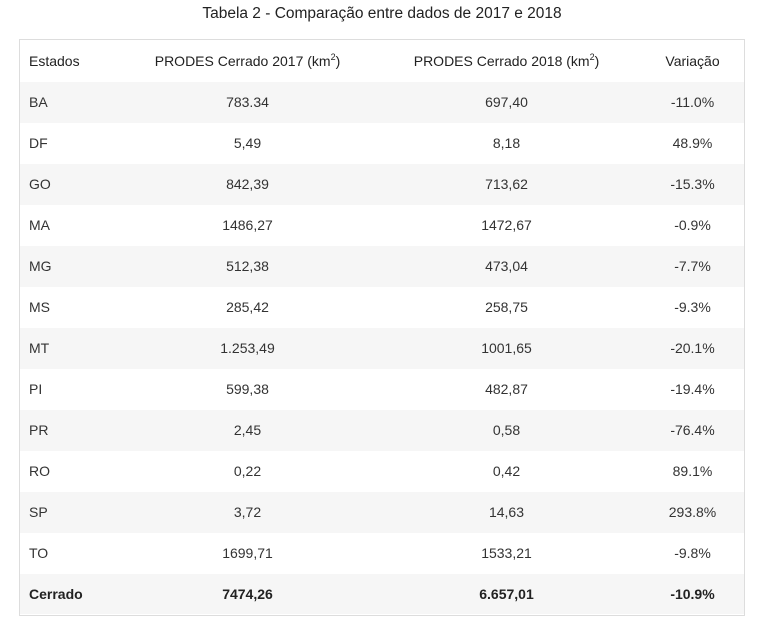 Image resolution: width=764 pixels, height=631 pixels. I want to click on cell-2017: 5,49, so click(247, 143).